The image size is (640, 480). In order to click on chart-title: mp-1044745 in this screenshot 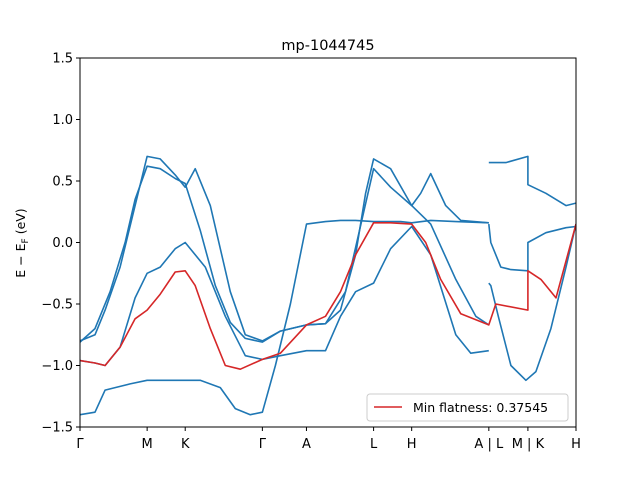, I will do `click(327, 46)`.